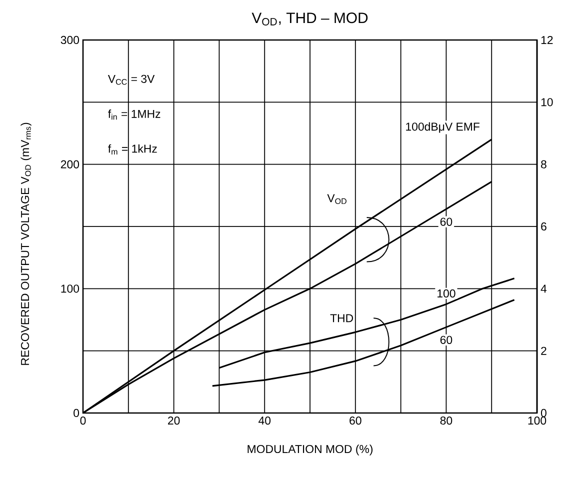  Describe the element at coordinates (310, 19) in the screenshot. I see `chart-title: V$_{OD}$, THD – MOD` at that location.